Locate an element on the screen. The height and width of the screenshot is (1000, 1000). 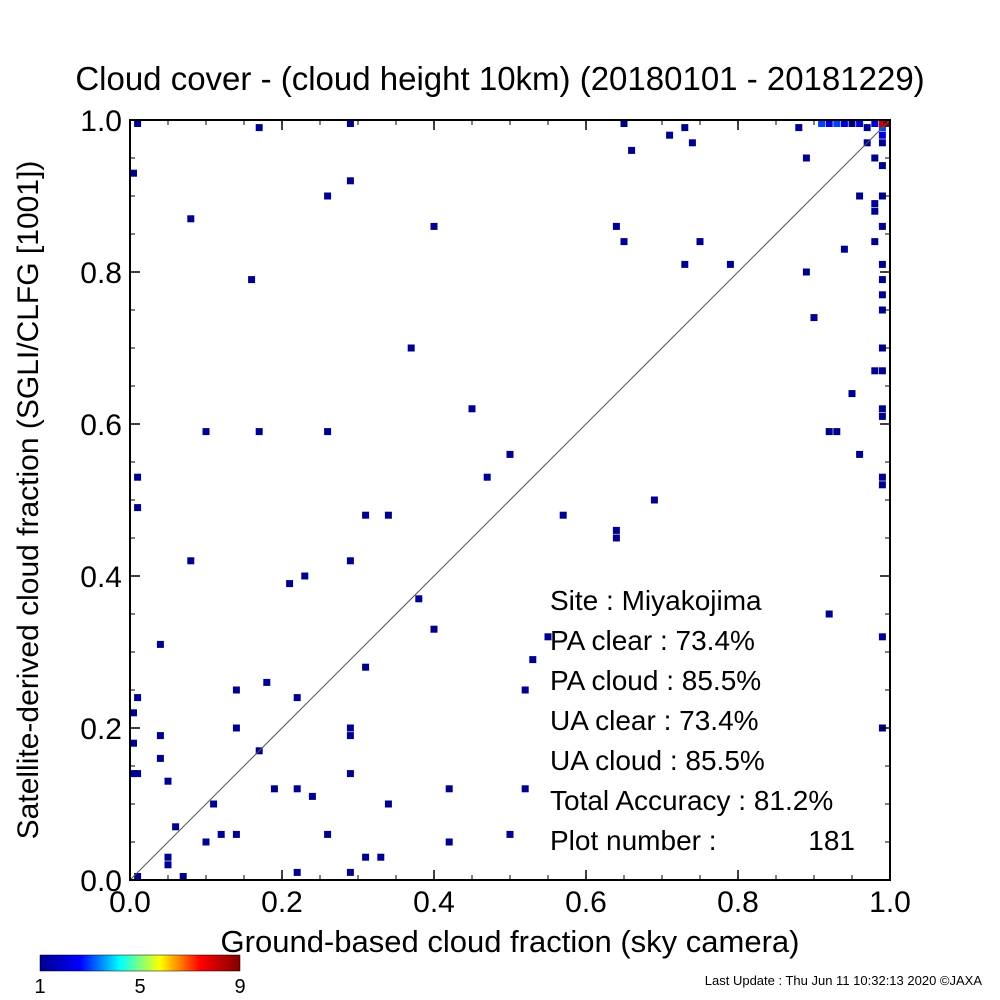
stats-ua-clear: UA clear : 73.4% is located at coordinates (654, 720).